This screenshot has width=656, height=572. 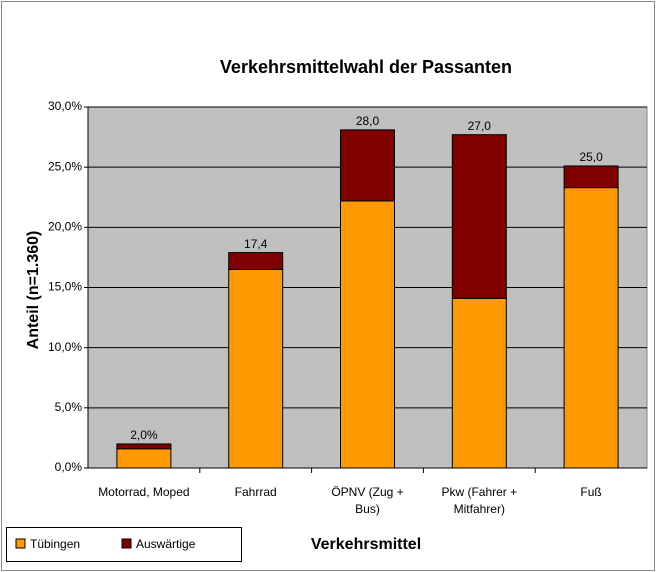 I want to click on x-axis-title: Verkehrsmittel, so click(x=366, y=544).